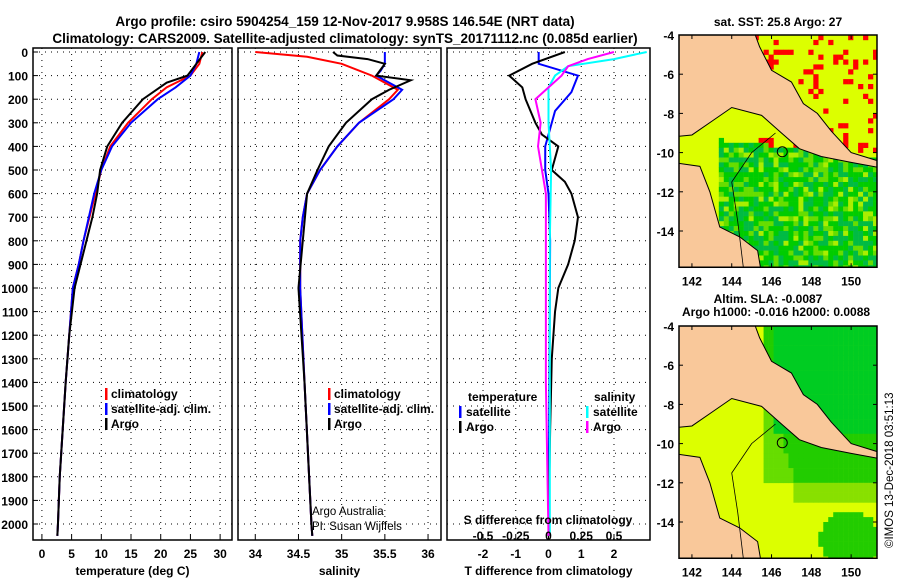  What do you see at coordinates (220, 554) in the screenshot?
I see `x-tick-label: 30` at bounding box center [220, 554].